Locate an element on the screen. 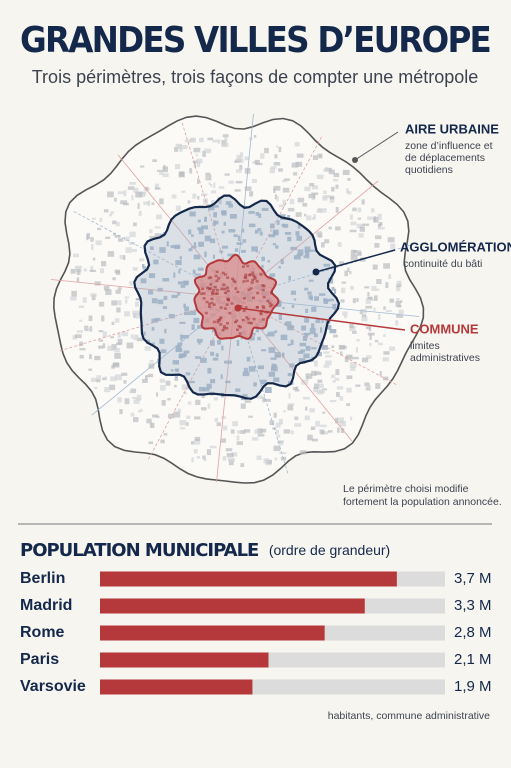  category-label: Berlin is located at coordinates (42, 578).